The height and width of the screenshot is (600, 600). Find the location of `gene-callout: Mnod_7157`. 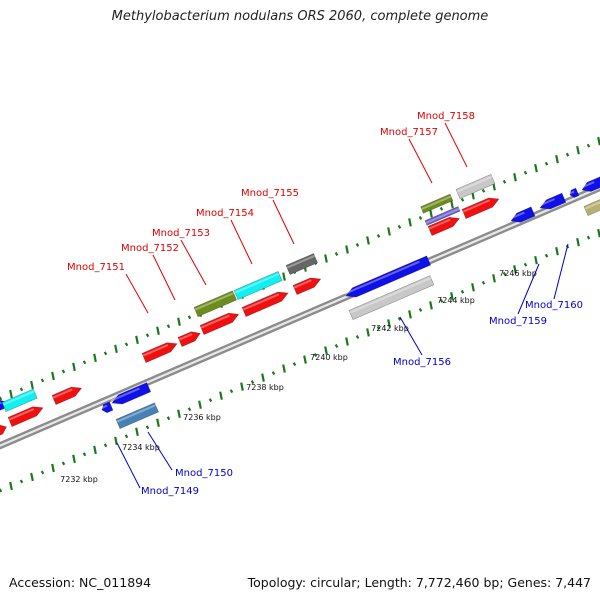

gene-callout: Mnod_7157 is located at coordinates (409, 155).